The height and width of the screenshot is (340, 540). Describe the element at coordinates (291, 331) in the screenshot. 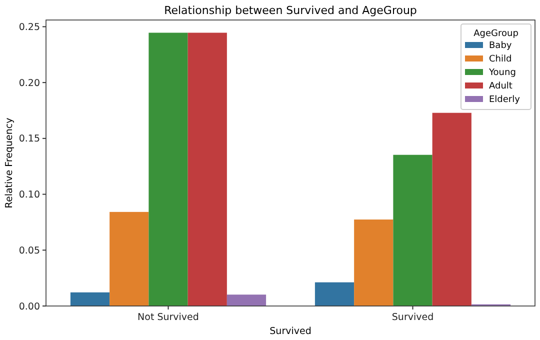

I see `x-axis-title: Survived` at that location.